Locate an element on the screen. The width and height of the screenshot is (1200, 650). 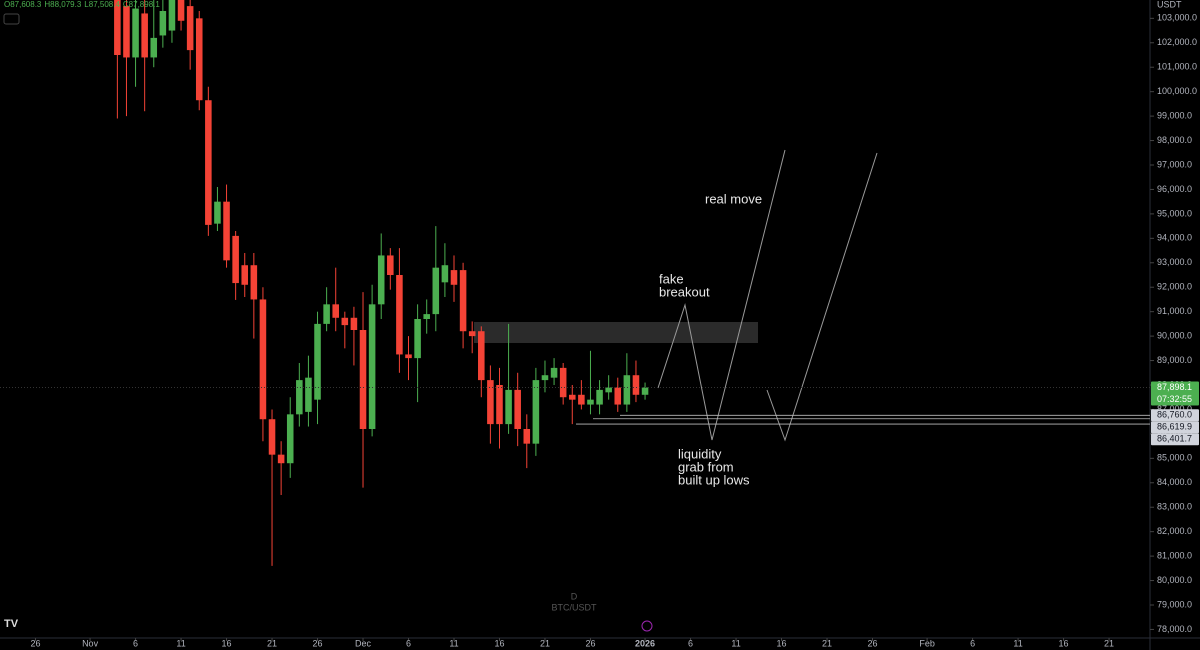
countdown-label: 07:32:55 is located at coordinates (1174, 399).